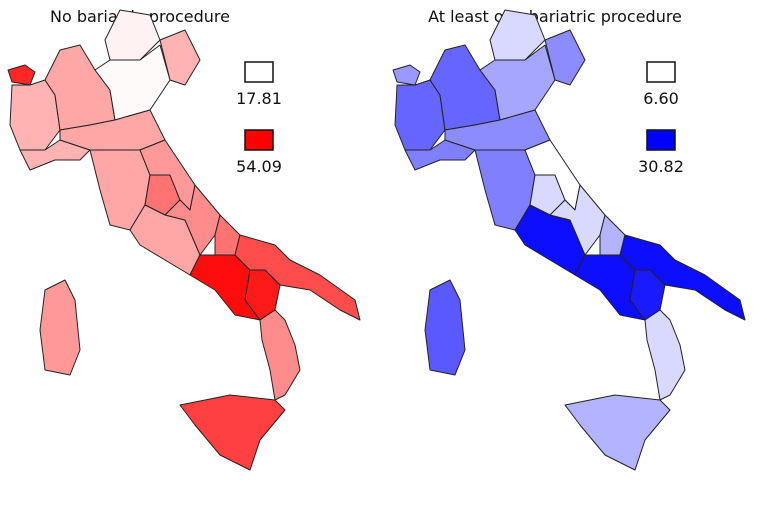  I want to click on legend-label: 30.82, so click(661, 166).